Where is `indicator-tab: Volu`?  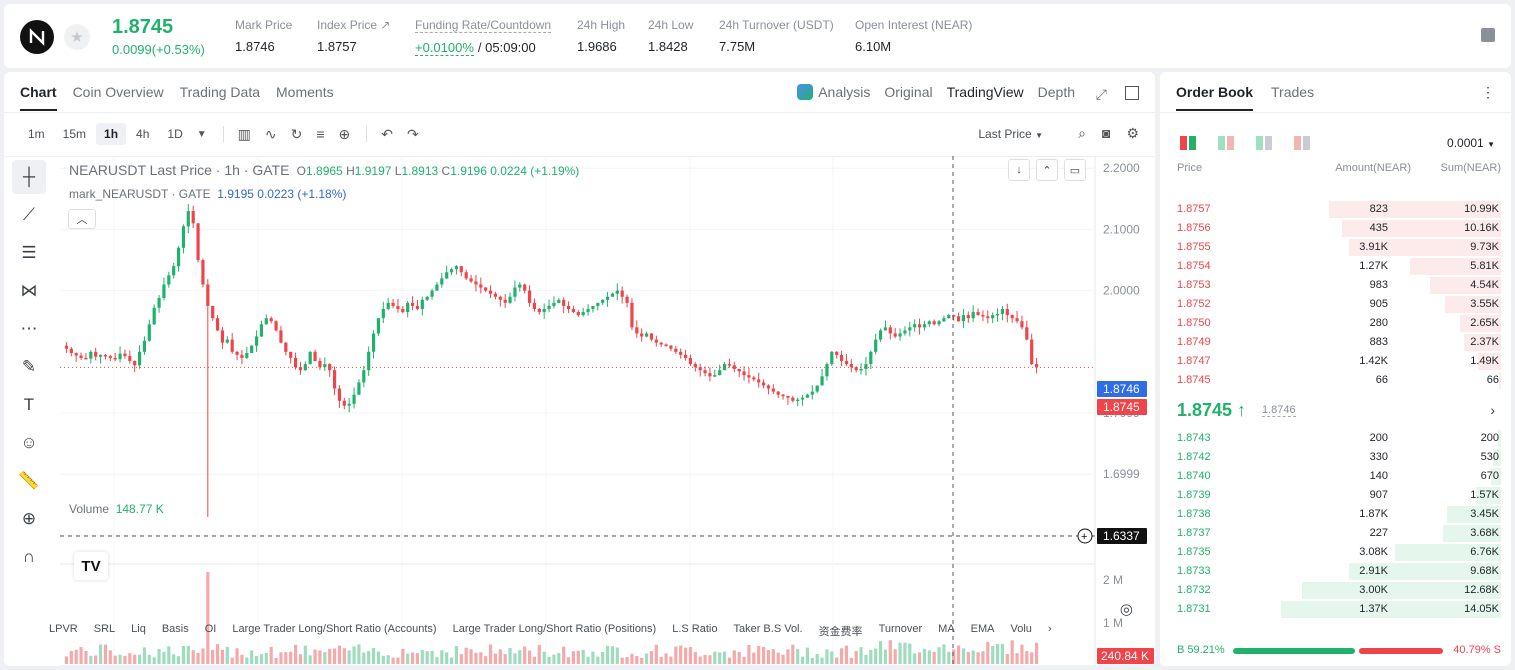 indicator-tab: Volu is located at coordinates (1021, 629).